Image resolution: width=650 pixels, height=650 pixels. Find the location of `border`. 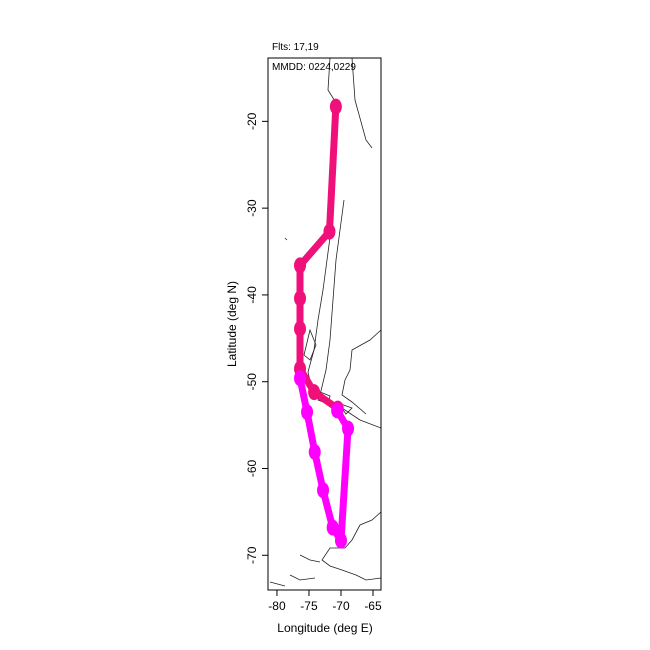

border is located at coordinates (350, 236).